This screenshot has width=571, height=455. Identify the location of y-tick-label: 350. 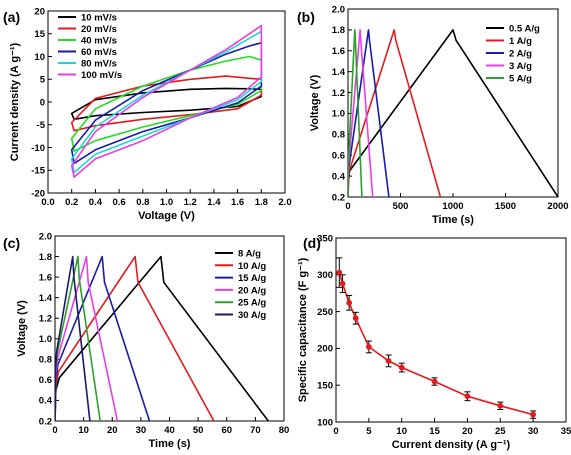
(325, 238).